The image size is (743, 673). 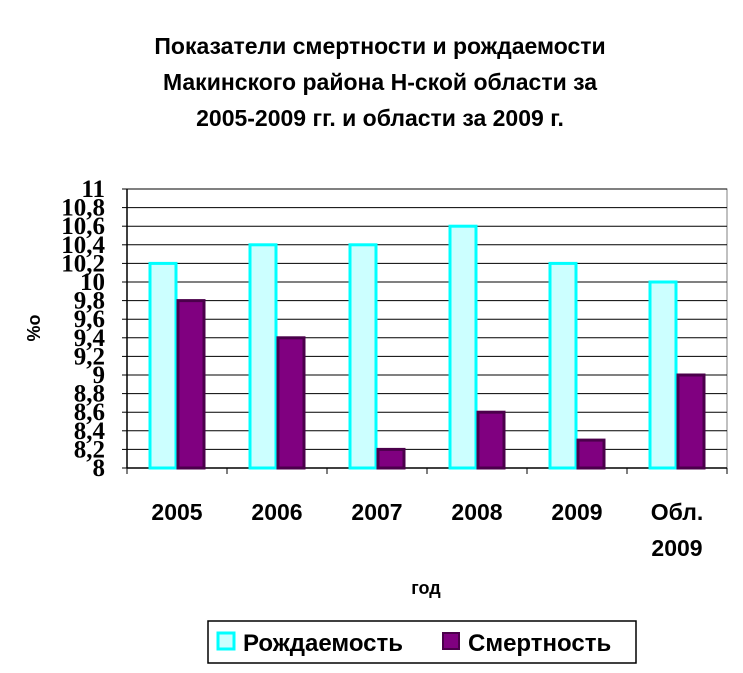 What do you see at coordinates (83, 226) in the screenshot?
I see `y-tick-label: 10,6` at bounding box center [83, 226].